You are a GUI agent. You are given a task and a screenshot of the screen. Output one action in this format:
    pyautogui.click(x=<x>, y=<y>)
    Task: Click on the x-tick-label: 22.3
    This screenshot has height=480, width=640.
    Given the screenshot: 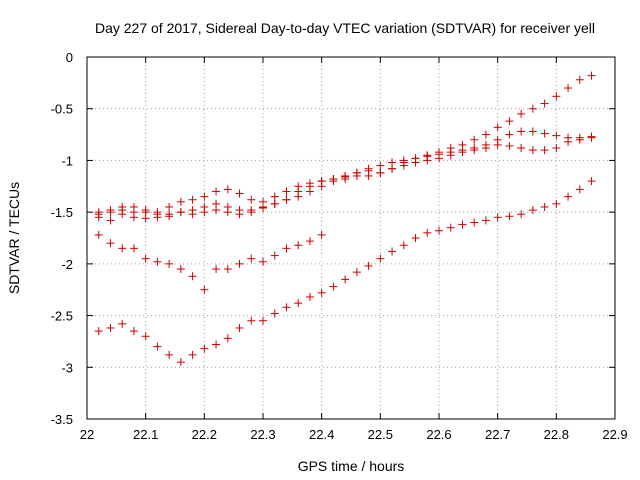 What is the action you would take?
    pyautogui.click(x=262, y=434)
    